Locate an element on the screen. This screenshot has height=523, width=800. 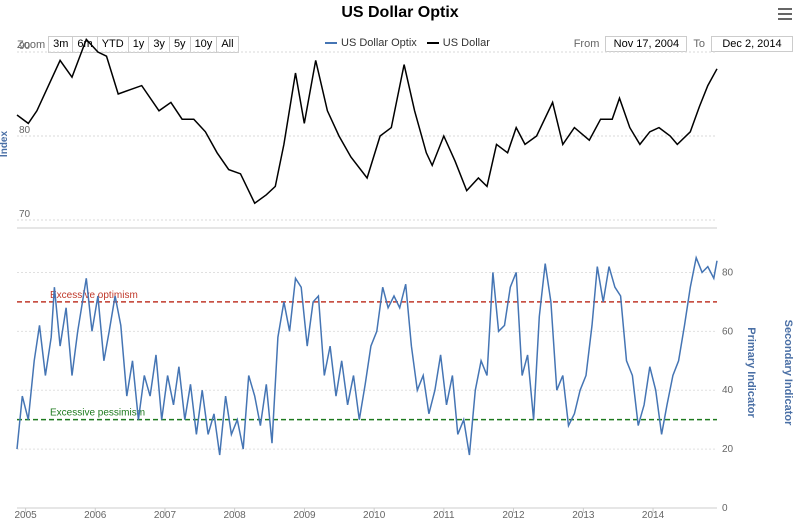
legend-item-dollar: US Dollar is located at coordinates (458, 43).